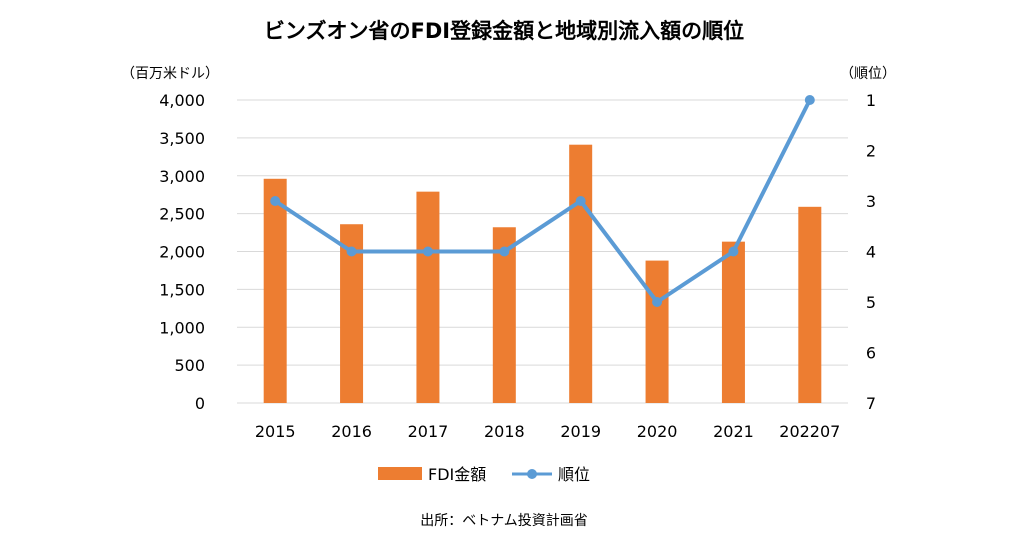  What do you see at coordinates (275, 290) in the screenshot?
I see `bar-2015` at bounding box center [275, 290].